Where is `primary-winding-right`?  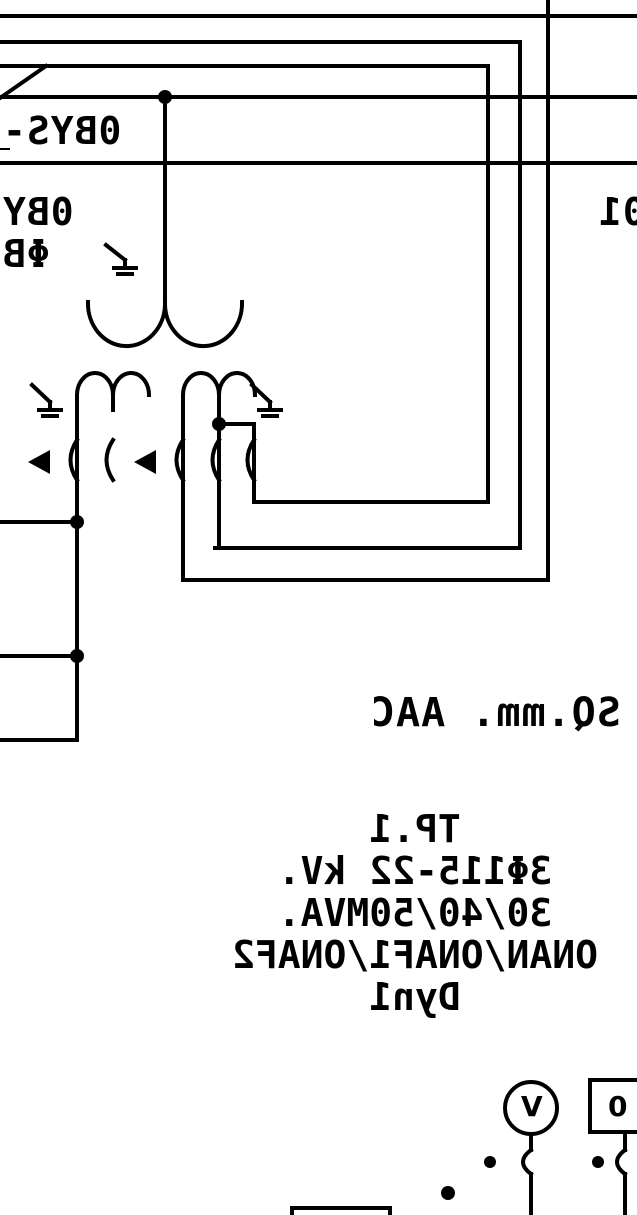 primary-winding-right is located at coordinates (203, 324).